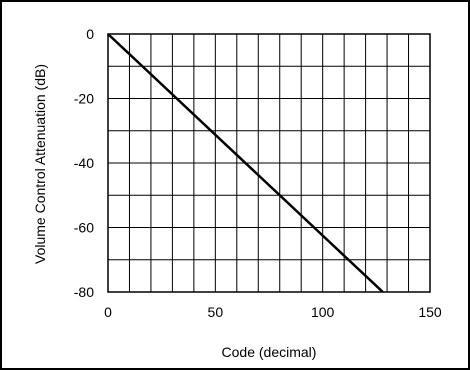 This screenshot has width=470, height=370. I want to click on x-tick-label: 0, so click(108, 312).